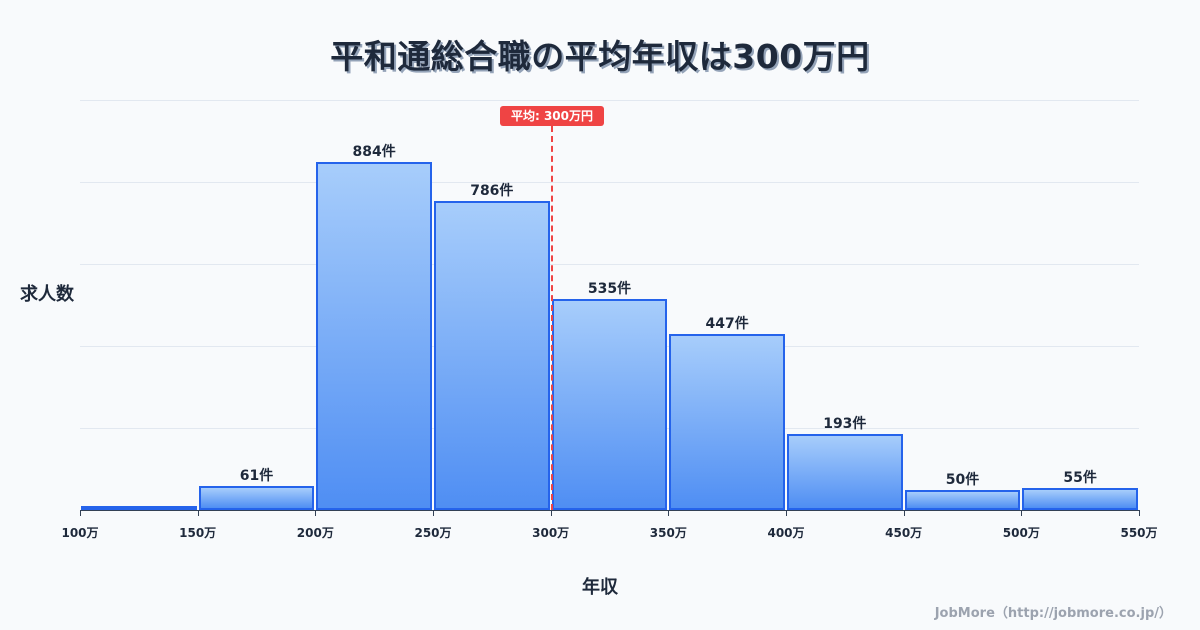  Describe the element at coordinates (1139, 533) in the screenshot. I see `x-tick-label: 550万` at that location.